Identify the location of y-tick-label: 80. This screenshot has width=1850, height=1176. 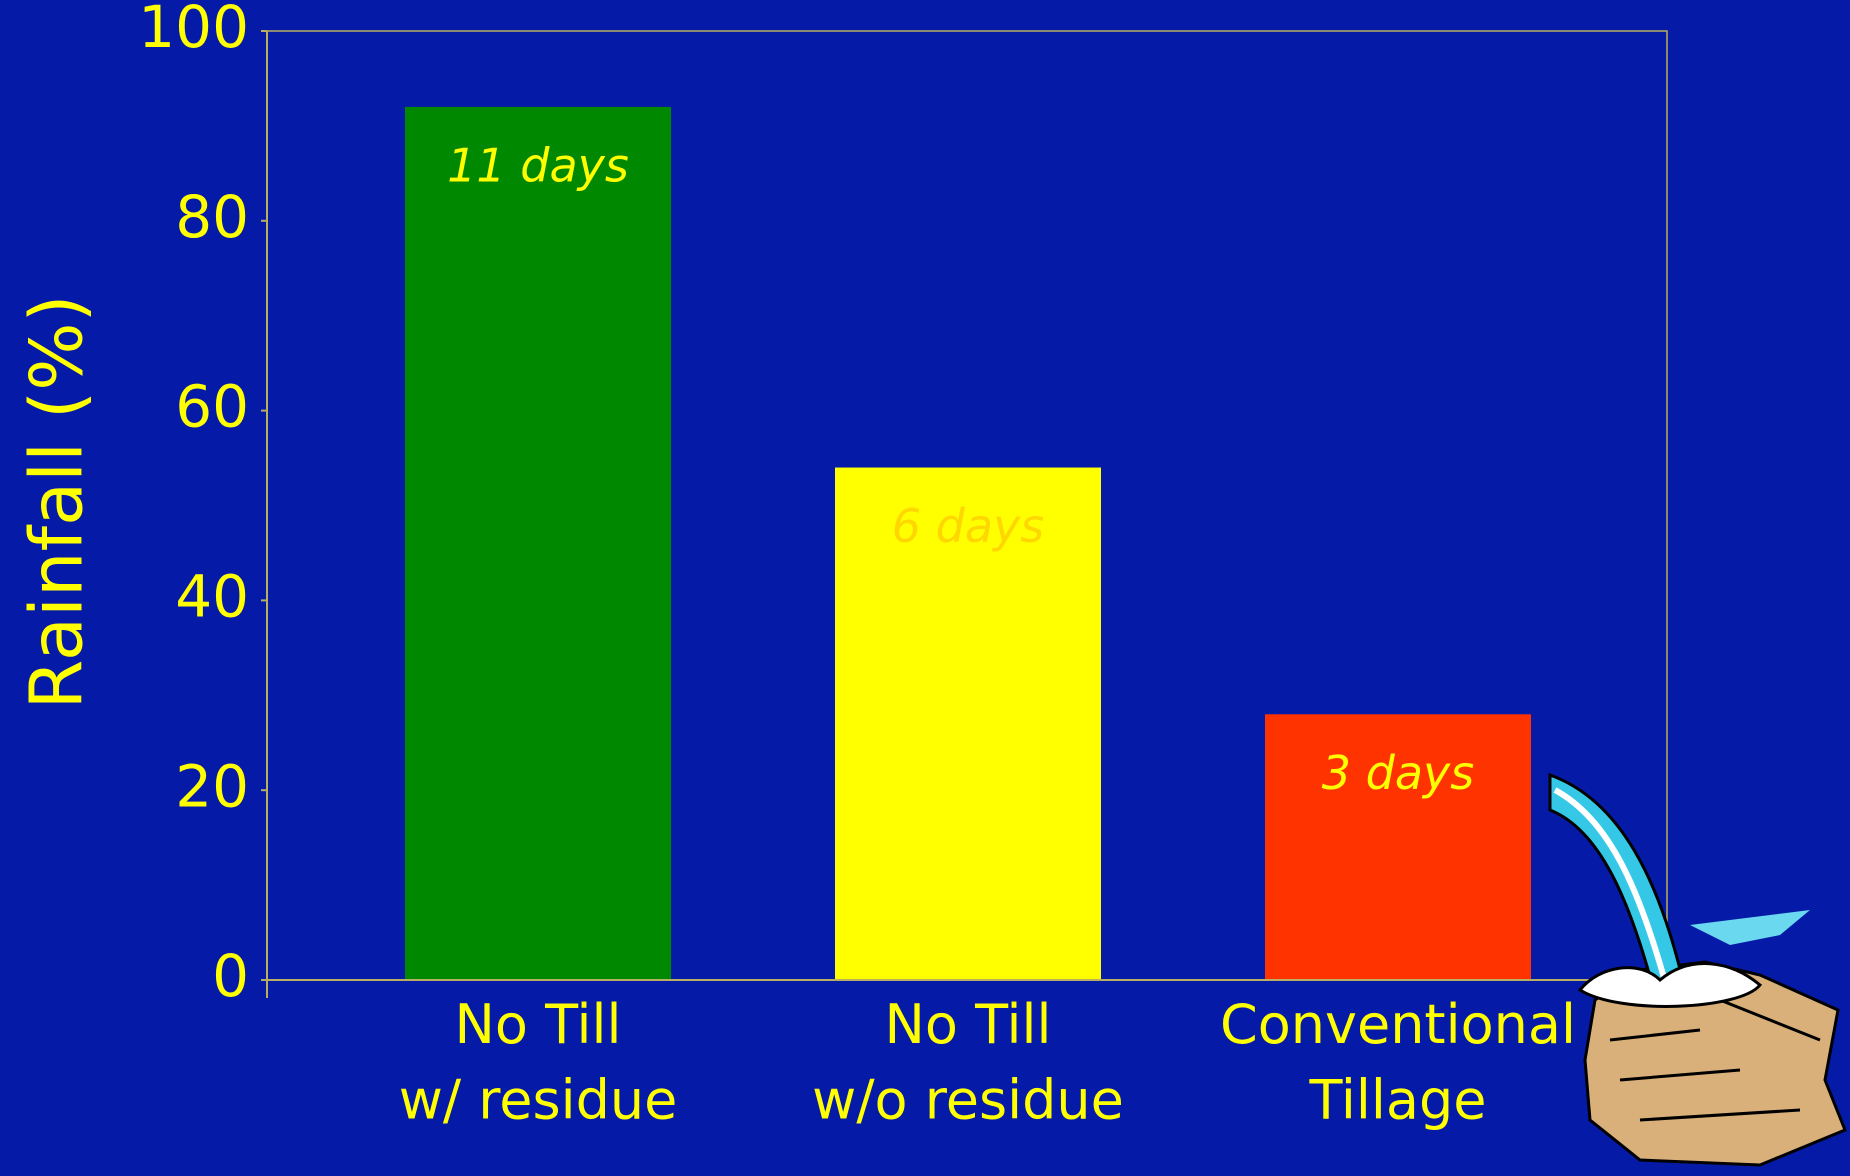
(212, 217).